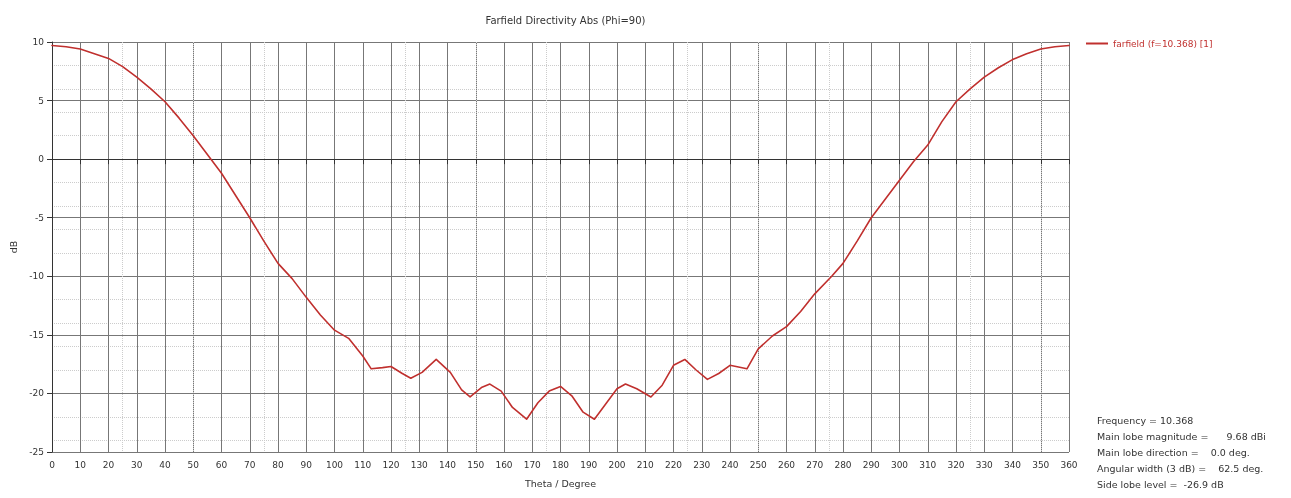  Describe the element at coordinates (221, 464) in the screenshot. I see `x-tick-label: 60` at that location.